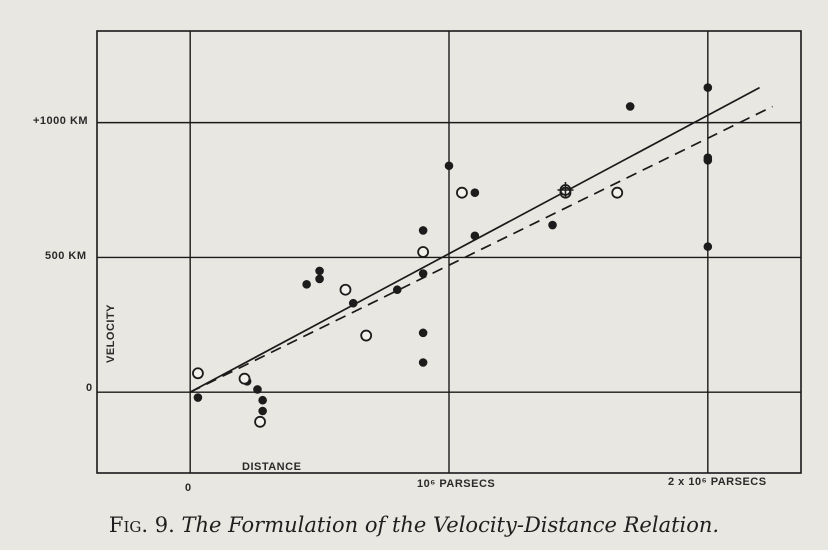 The image size is (828, 550). What do you see at coordinates (456, 484) in the screenshot?
I see `x-tick-label-1e6: 10⁶ PARSECS` at bounding box center [456, 484].